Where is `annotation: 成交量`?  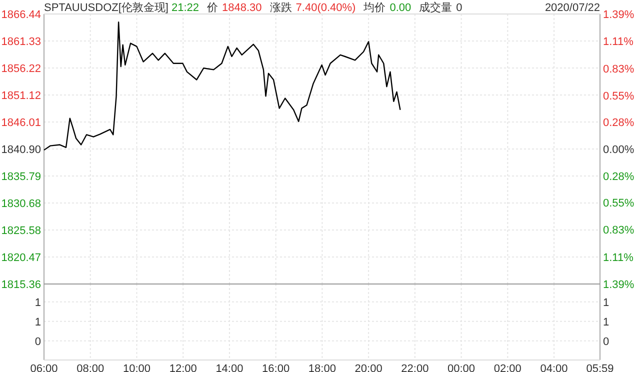
annotation: 成交量 is located at coordinates (435, 7).